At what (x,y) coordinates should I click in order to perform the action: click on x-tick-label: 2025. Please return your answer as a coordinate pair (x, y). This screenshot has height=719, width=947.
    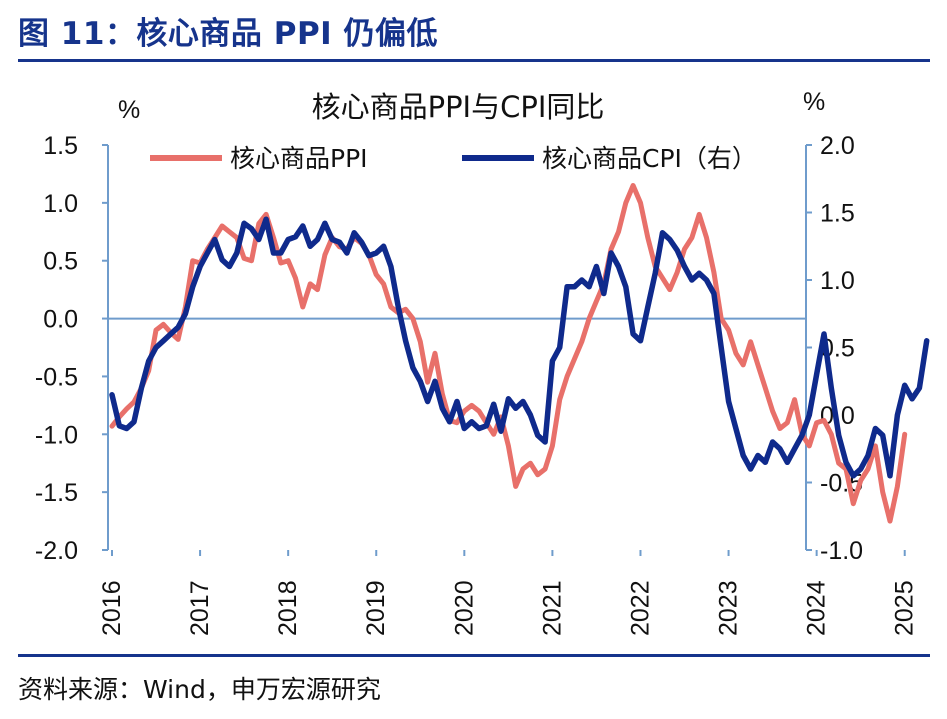
    Looking at the image, I should click on (905, 608).